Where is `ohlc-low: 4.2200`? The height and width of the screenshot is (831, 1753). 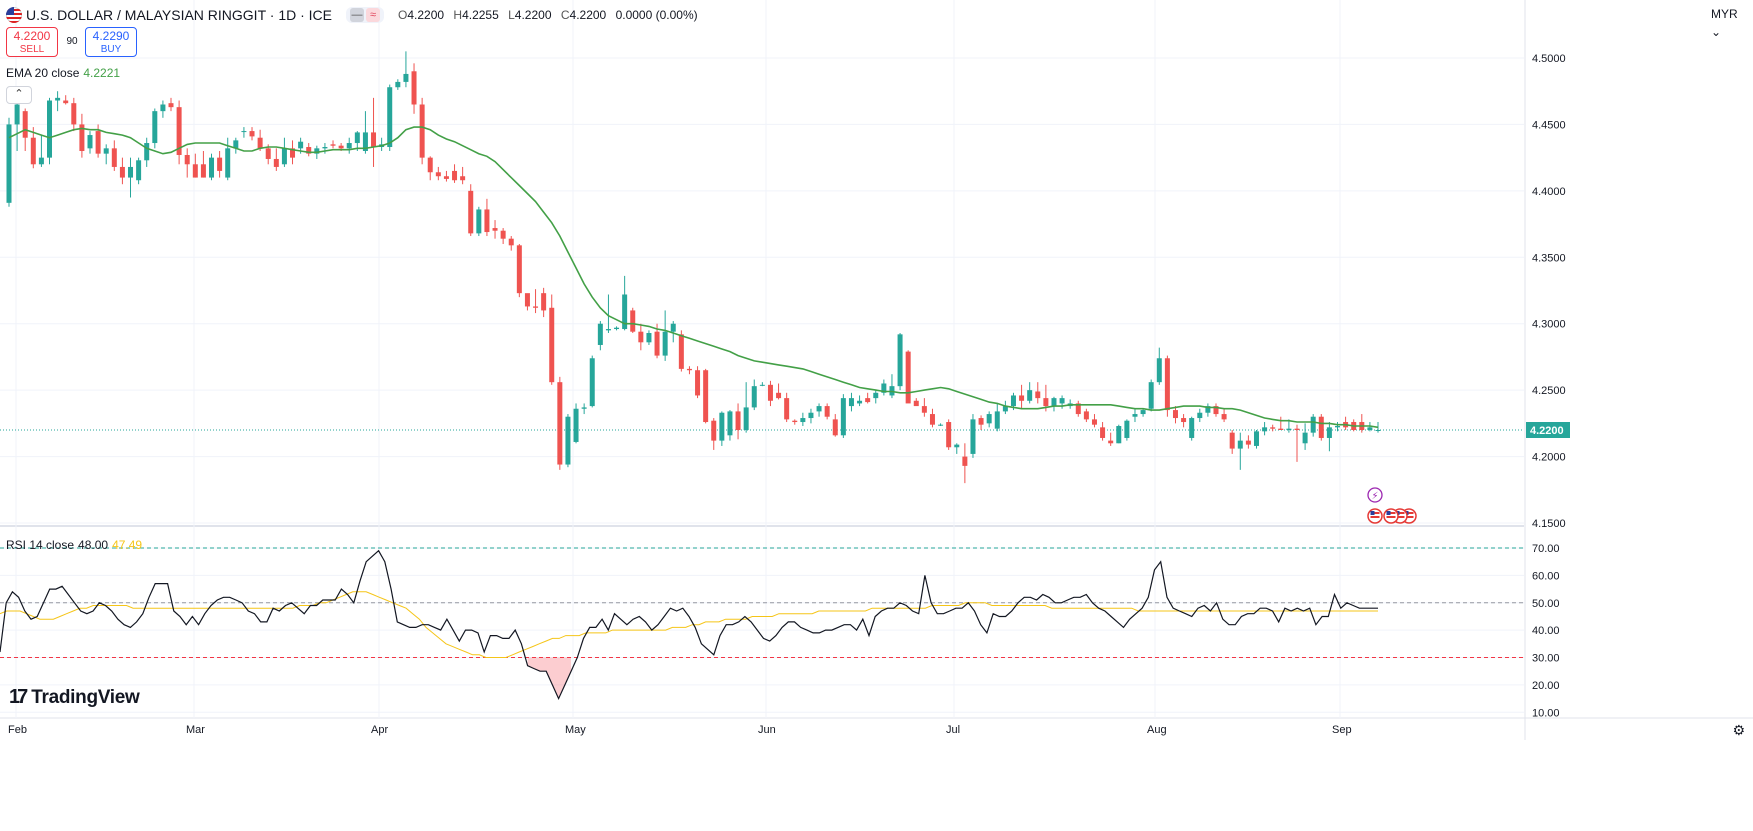 ohlc-low: 4.2200 is located at coordinates (533, 15).